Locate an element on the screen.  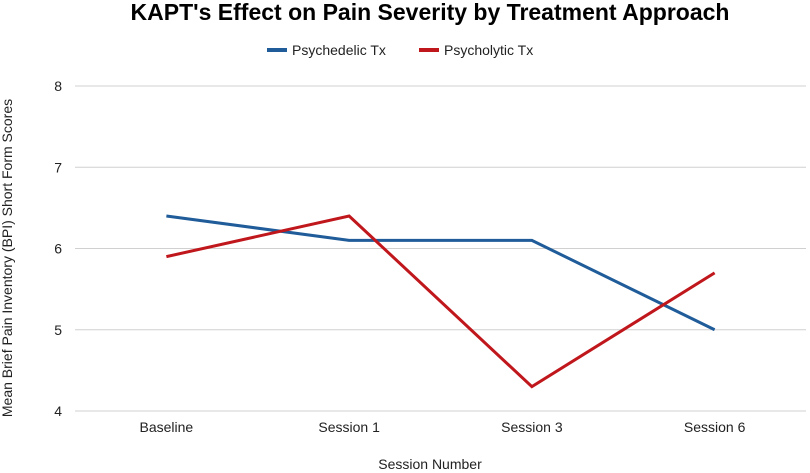
x-tick-label: Baseline is located at coordinates (167, 427).